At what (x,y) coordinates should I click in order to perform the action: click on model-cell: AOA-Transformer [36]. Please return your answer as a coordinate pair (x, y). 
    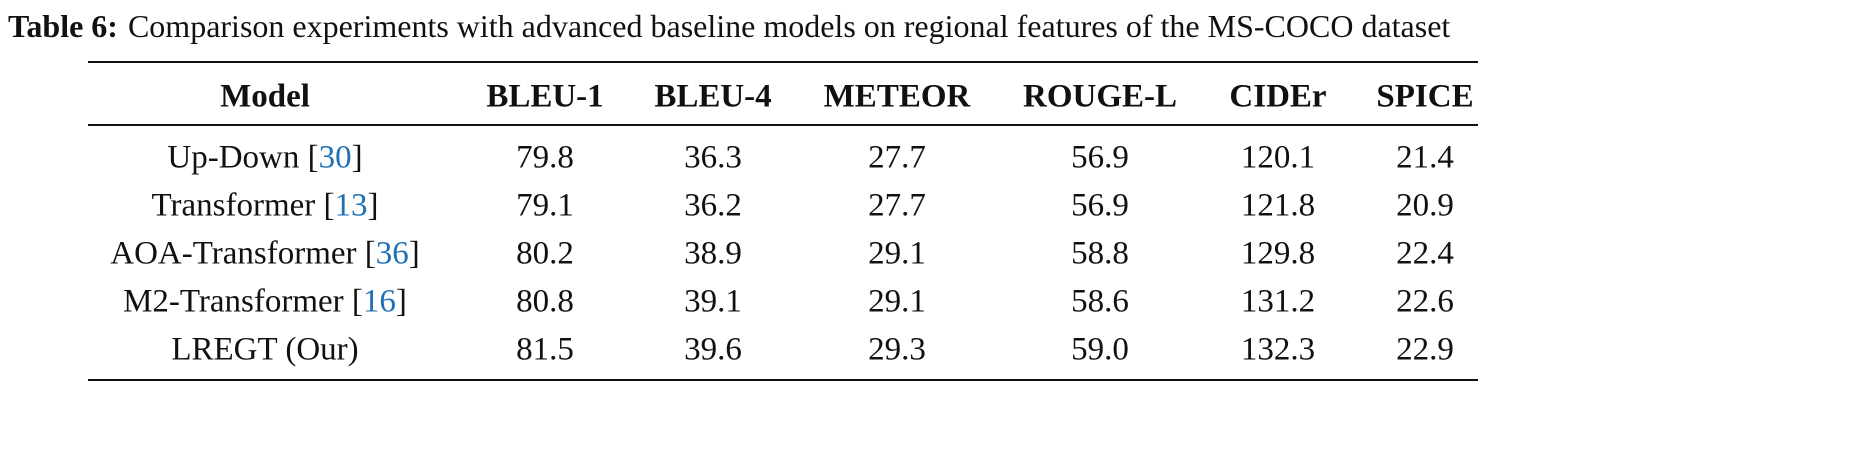
    Looking at the image, I should click on (265, 254).